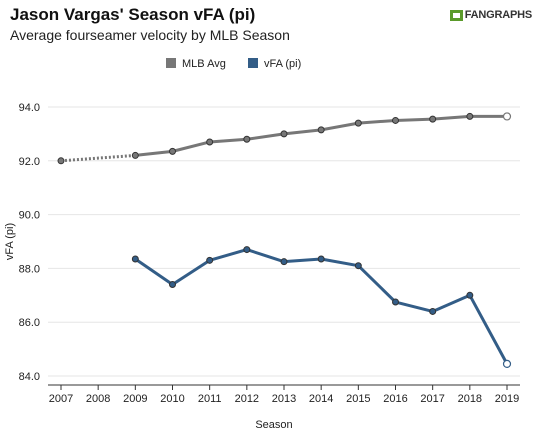  Describe the element at coordinates (456, 15) in the screenshot. I see `fangraphs-logo-icon` at that location.